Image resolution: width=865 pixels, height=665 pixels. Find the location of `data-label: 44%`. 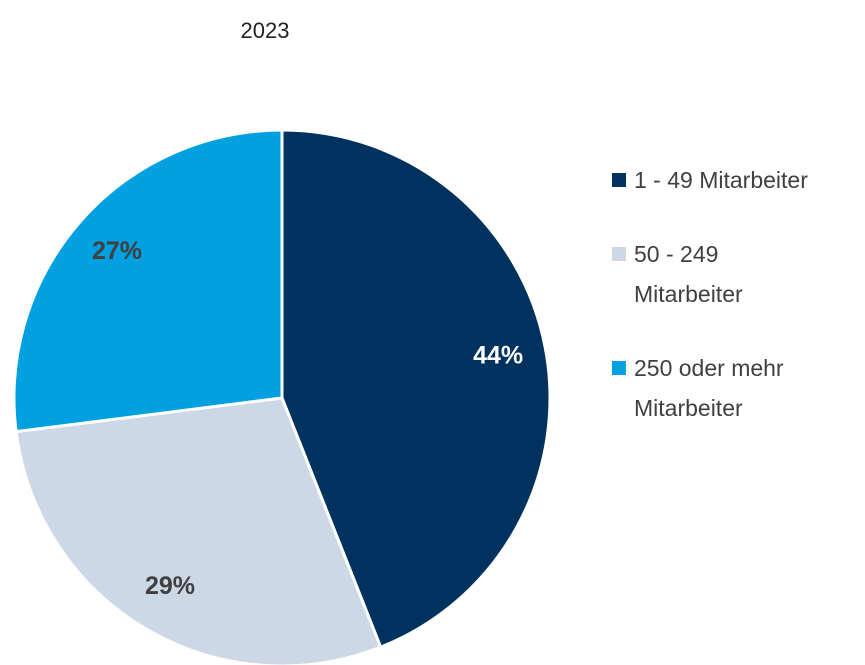

data-label: 44% is located at coordinates (498, 355).